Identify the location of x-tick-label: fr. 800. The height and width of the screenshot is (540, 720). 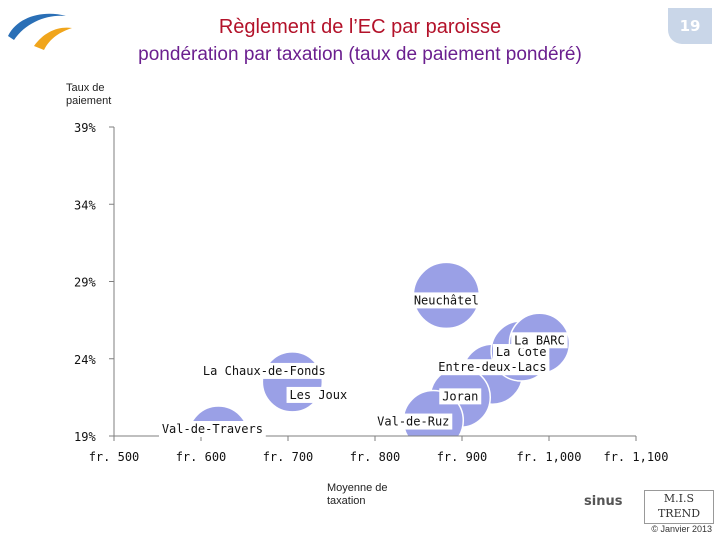
(375, 457).